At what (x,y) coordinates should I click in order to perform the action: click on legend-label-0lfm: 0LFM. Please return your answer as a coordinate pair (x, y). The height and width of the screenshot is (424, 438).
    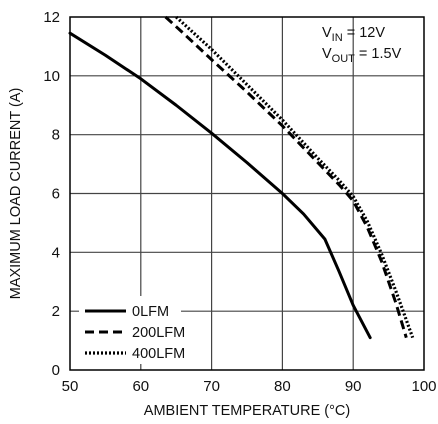
    Looking at the image, I should click on (150, 312).